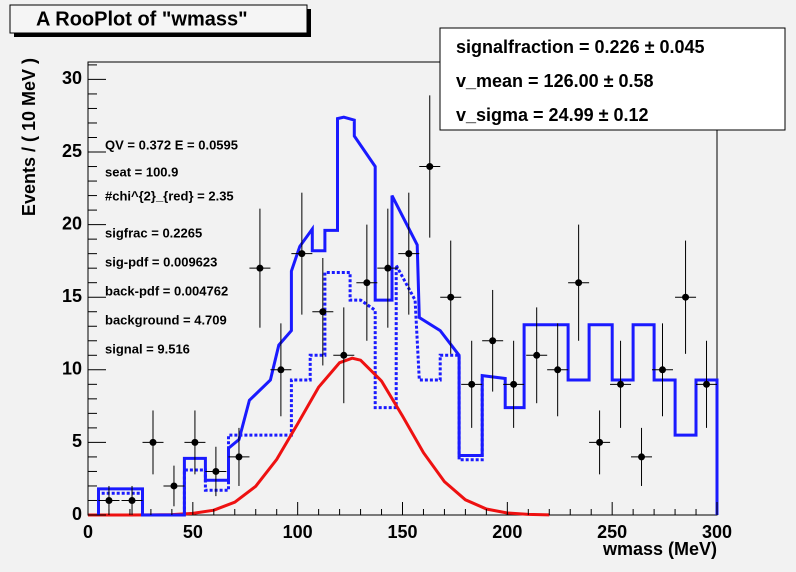  Describe the element at coordinates (580, 47) in the screenshot. I see `stats-line: signalfraction = 0.226 ± 0.045` at that location.